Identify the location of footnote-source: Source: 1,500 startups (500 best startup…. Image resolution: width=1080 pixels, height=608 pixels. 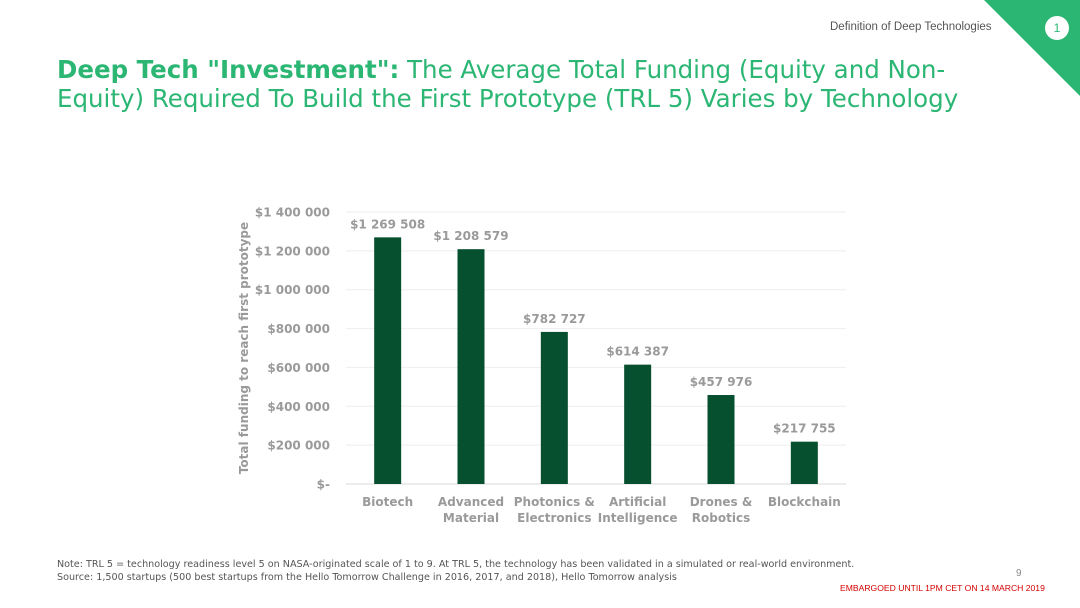
(367, 577).